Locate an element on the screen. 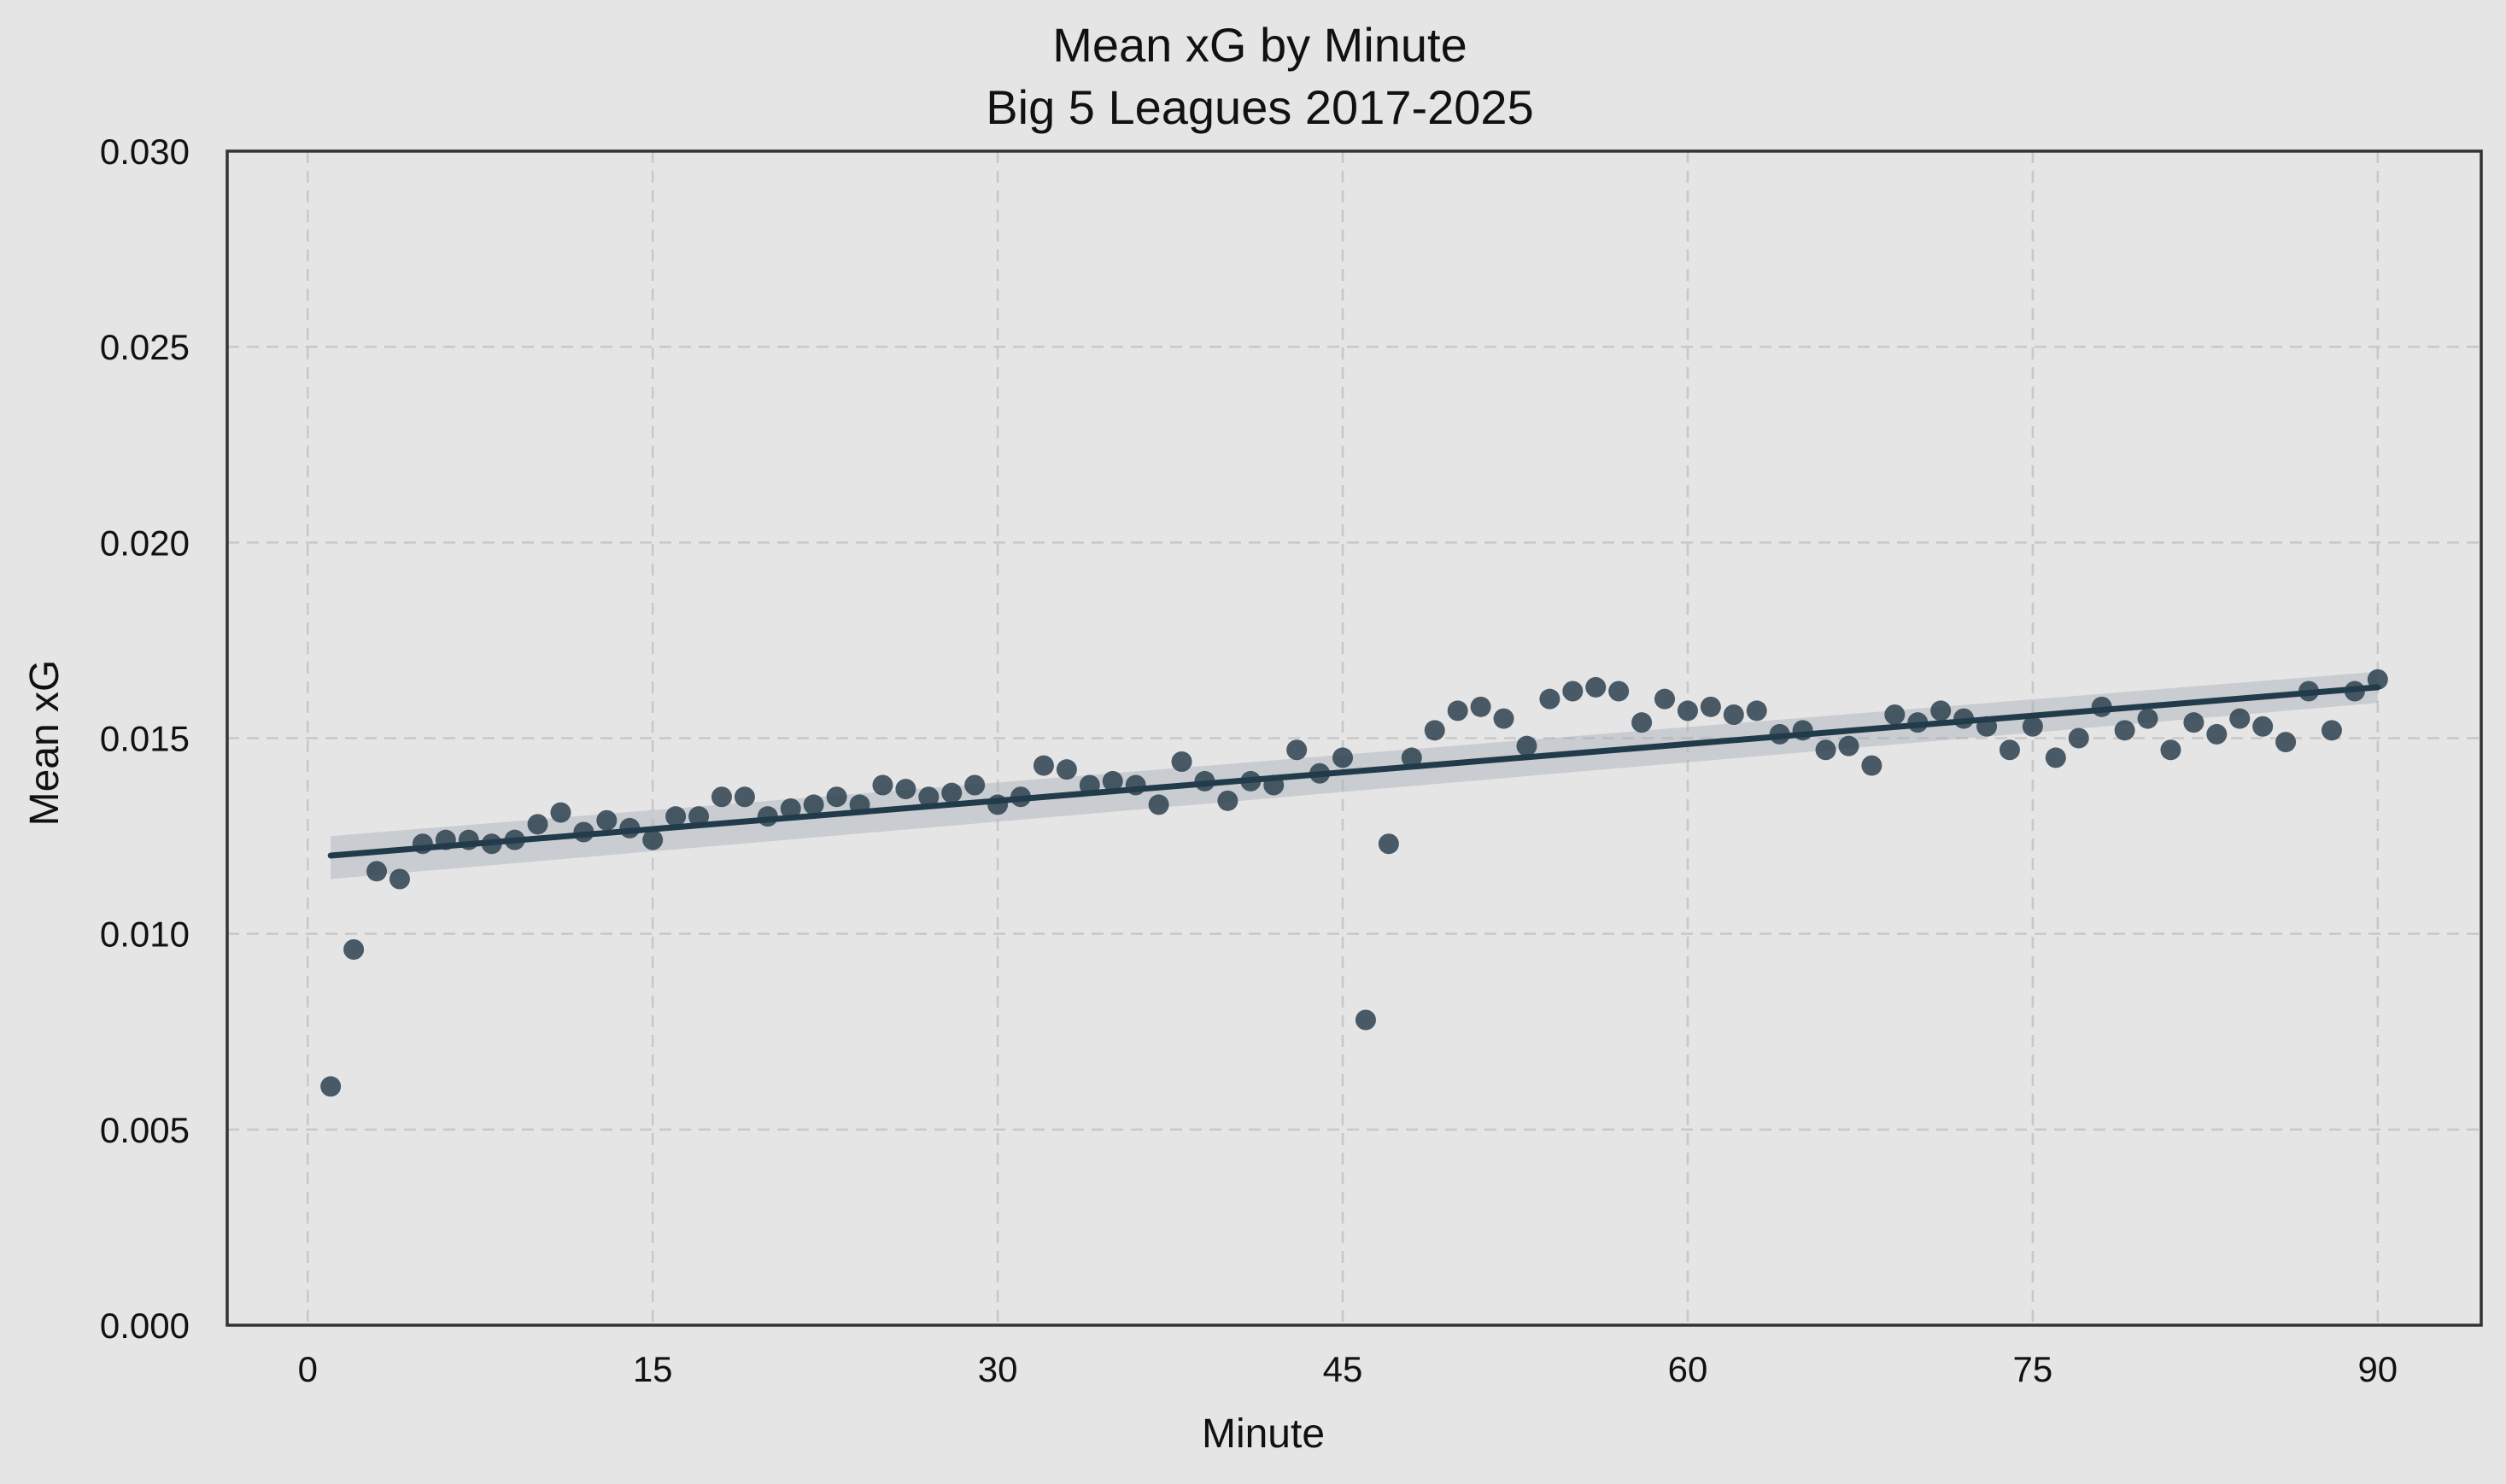  chart-subtitle: Big 5 Leagues 2017-2025 is located at coordinates (1259, 107).